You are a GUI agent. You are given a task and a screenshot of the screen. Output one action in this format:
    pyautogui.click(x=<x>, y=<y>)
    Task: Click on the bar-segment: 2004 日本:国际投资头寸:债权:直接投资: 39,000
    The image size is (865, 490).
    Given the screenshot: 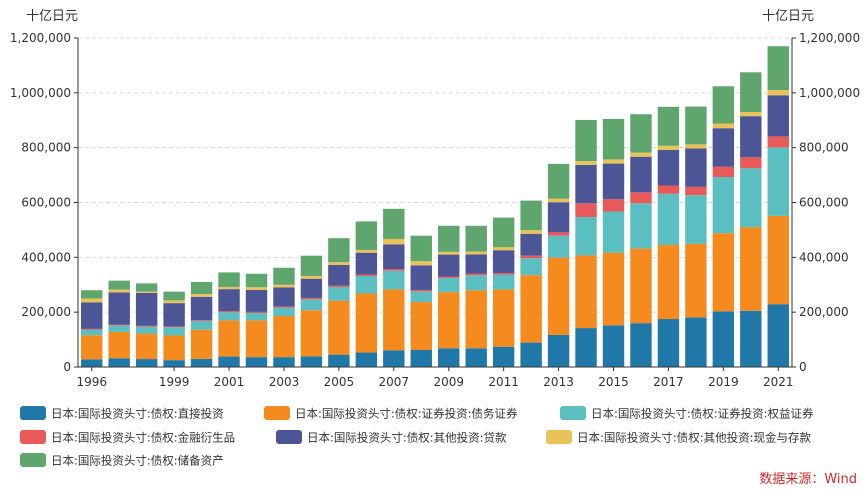 What is the action you would take?
    pyautogui.click(x=311, y=361)
    